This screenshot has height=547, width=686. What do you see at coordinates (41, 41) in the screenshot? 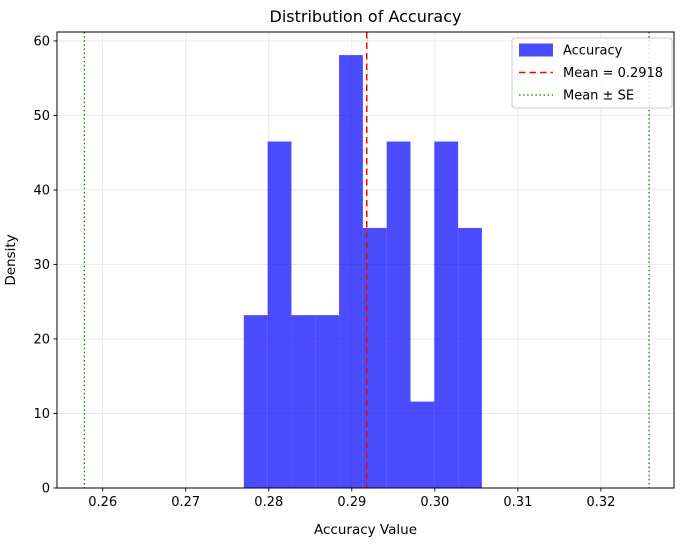
I see `y-tick-label-6: 60` at bounding box center [41, 41].